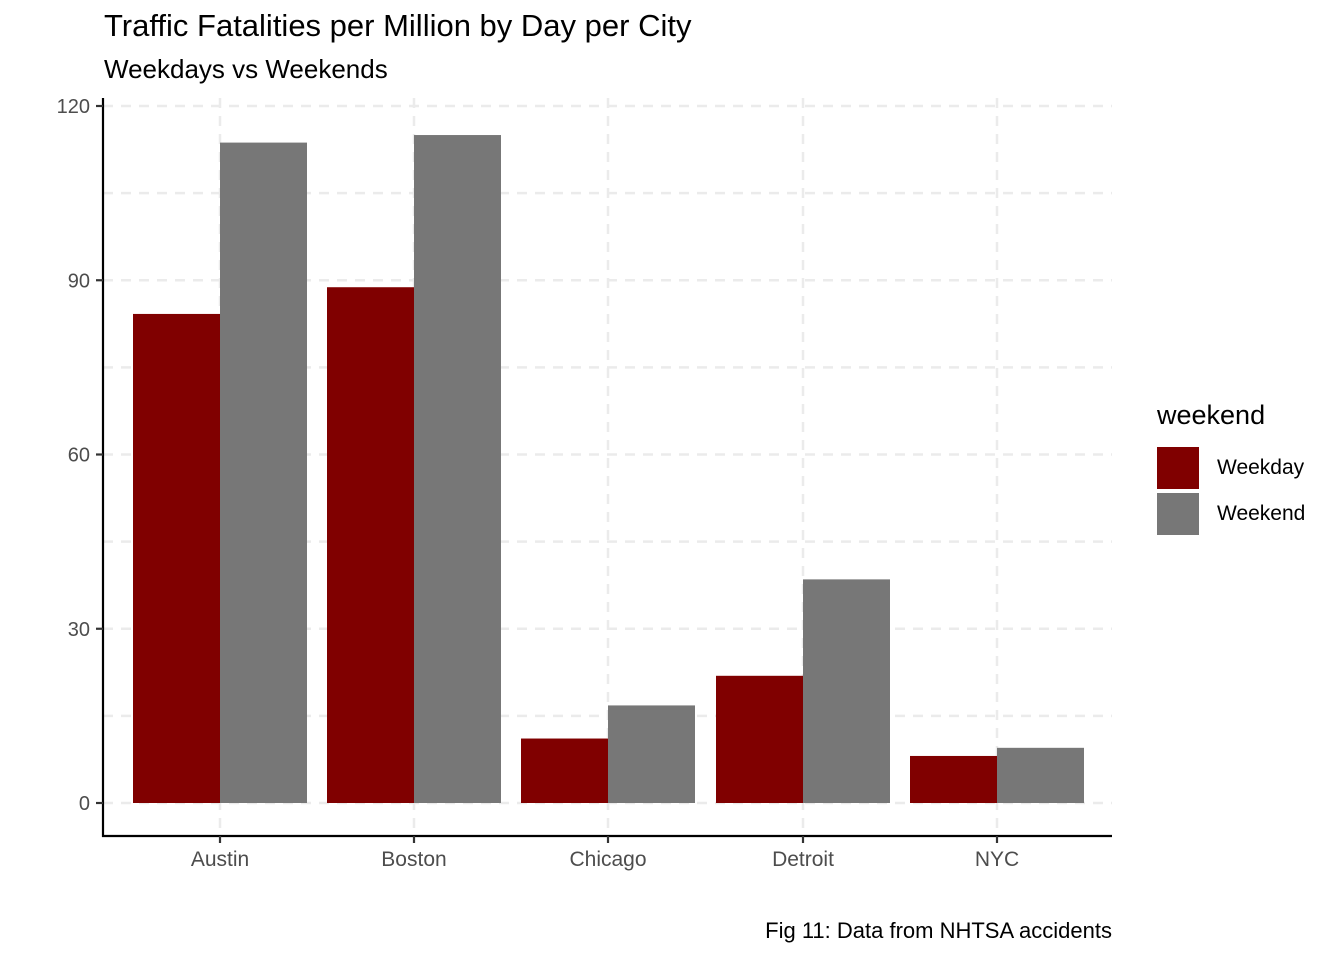 The image size is (1344, 960). What do you see at coordinates (803, 859) in the screenshot?
I see `x-tick-label-detroit: Detroit` at bounding box center [803, 859].